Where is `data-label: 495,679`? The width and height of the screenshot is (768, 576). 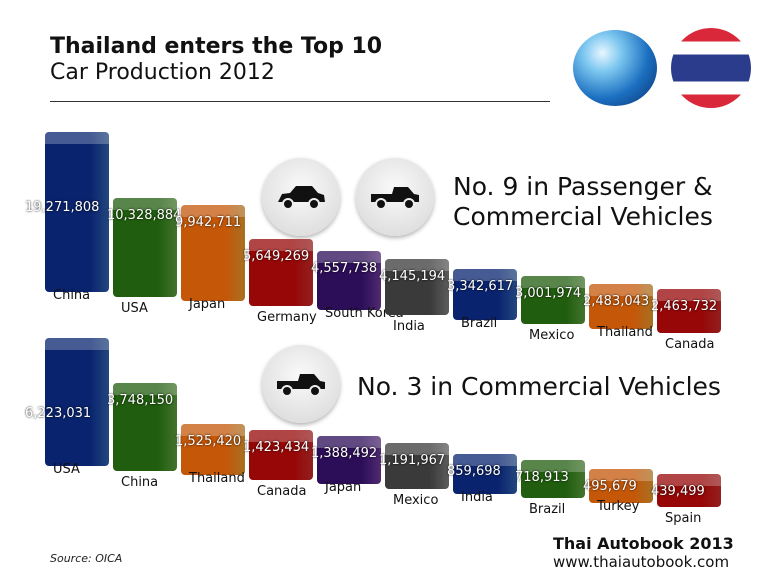
data-label: 495,679 is located at coordinates (610, 486).